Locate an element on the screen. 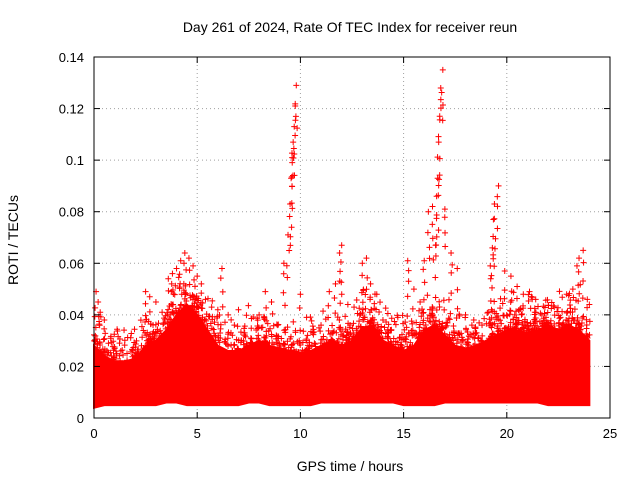 This screenshot has width=640, height=480. y-tick-label: 0 is located at coordinates (80, 418).